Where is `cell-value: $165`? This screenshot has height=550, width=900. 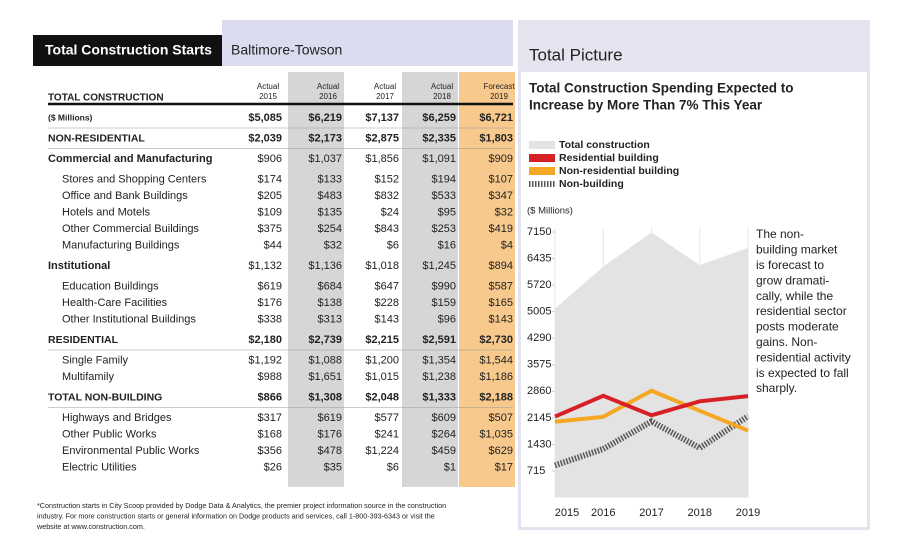
cell-value: $165 is located at coordinates (501, 303).